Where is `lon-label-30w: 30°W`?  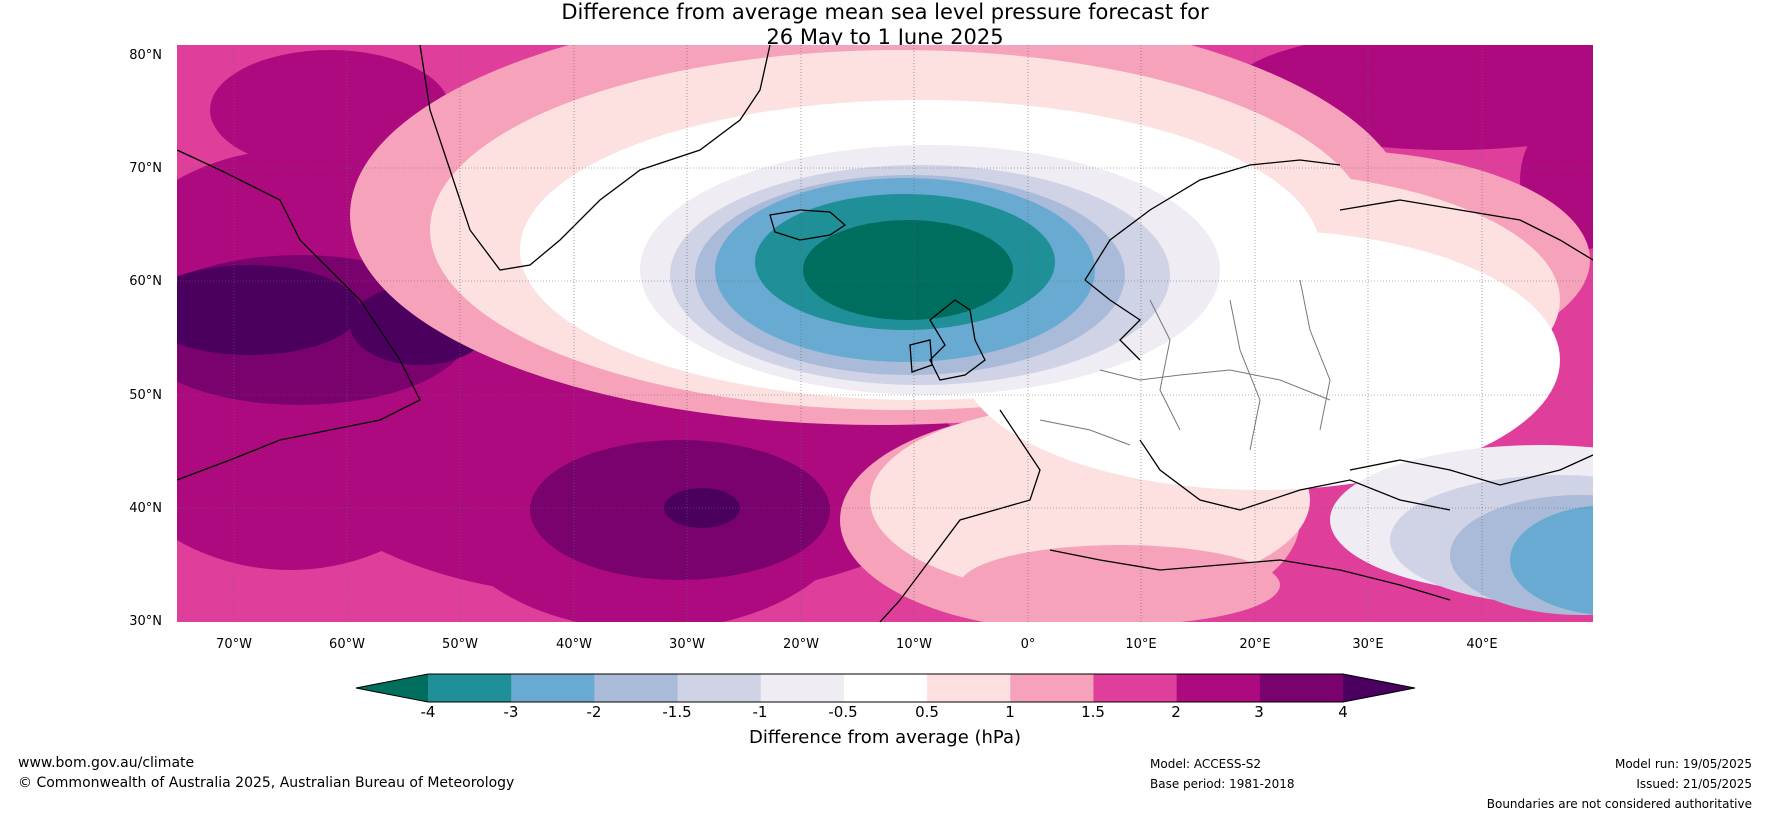
lon-label-30w: 30°W is located at coordinates (687, 644).